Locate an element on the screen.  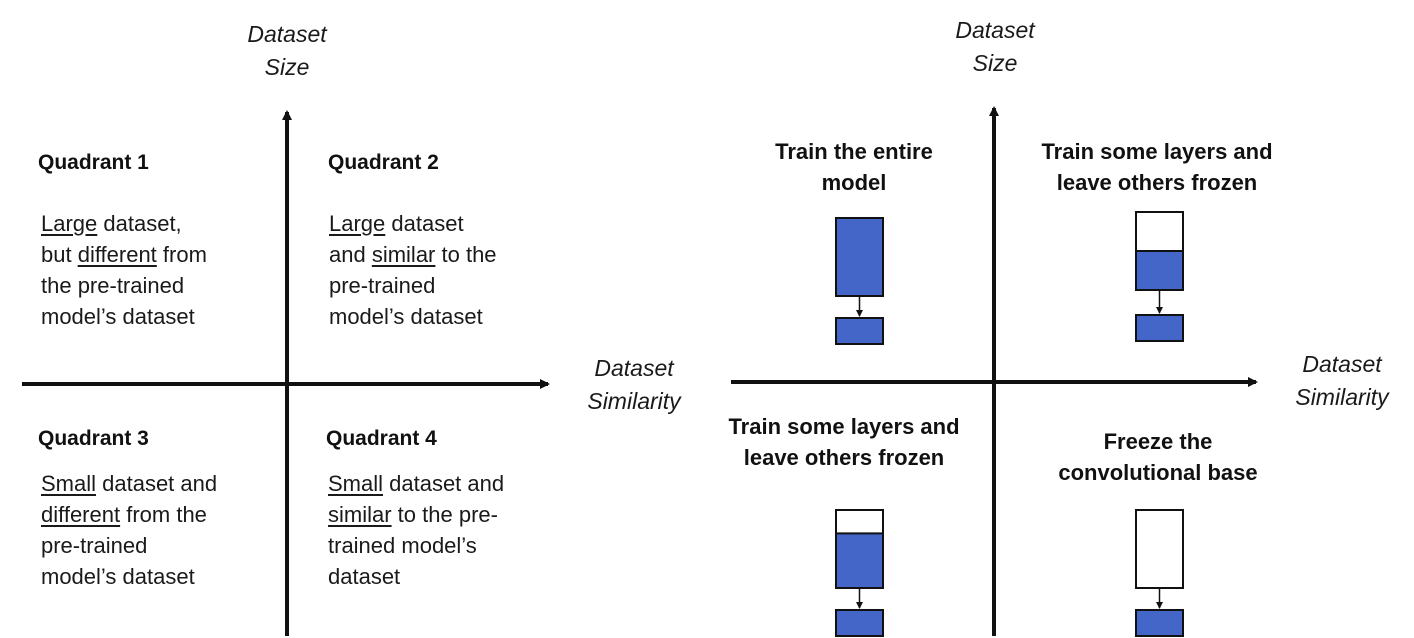
quadrant-2-title: Quadrant 2 is located at coordinates (383, 162).